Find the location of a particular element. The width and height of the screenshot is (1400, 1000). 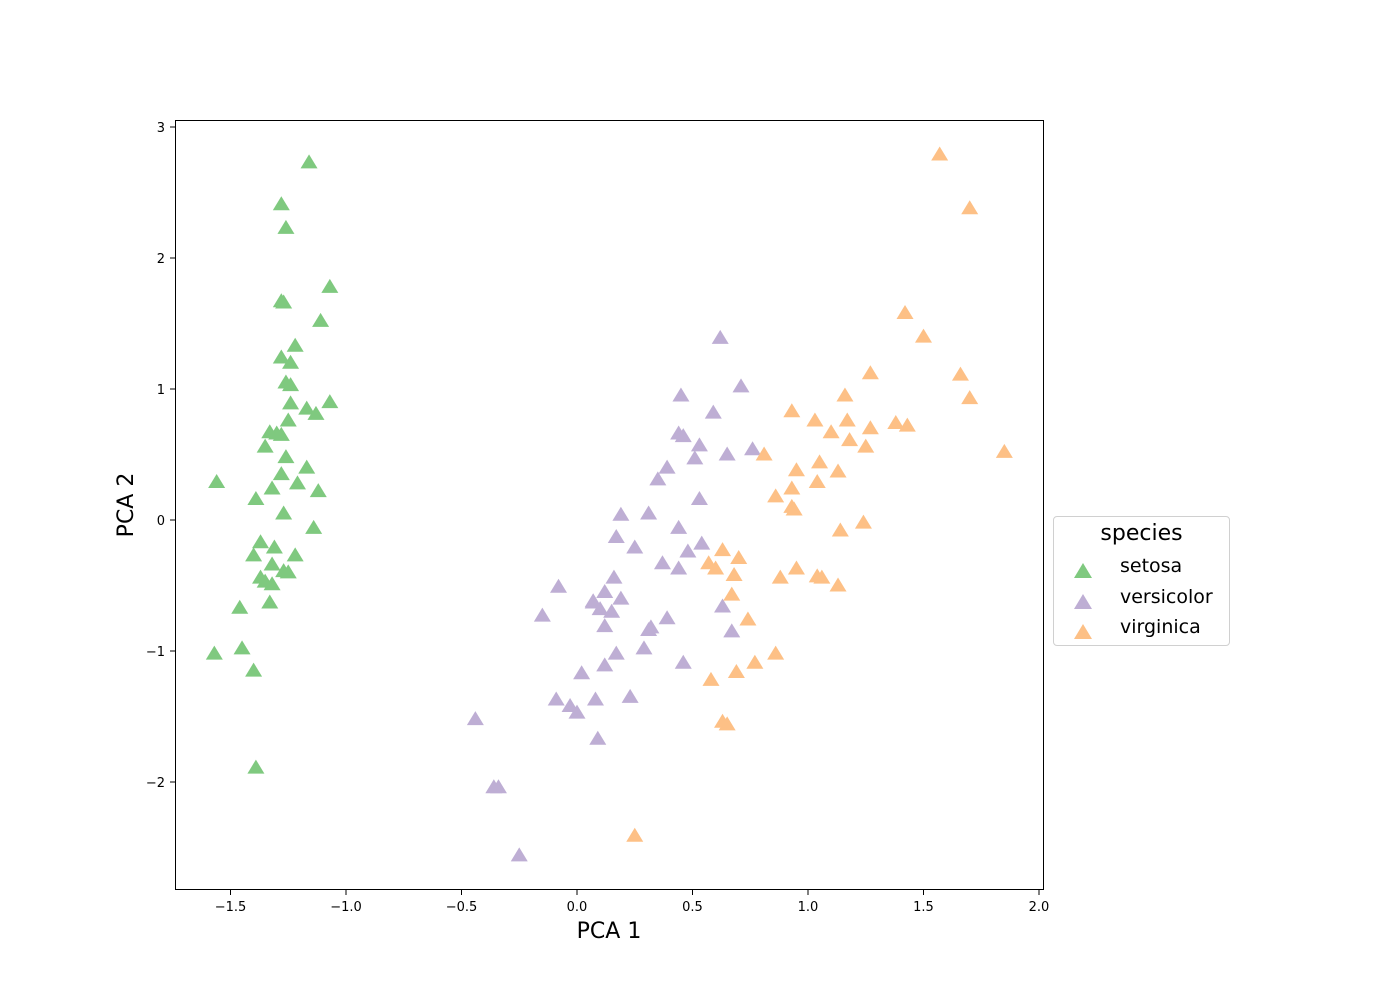

x-tick-label: 1.5 is located at coordinates (923, 907).